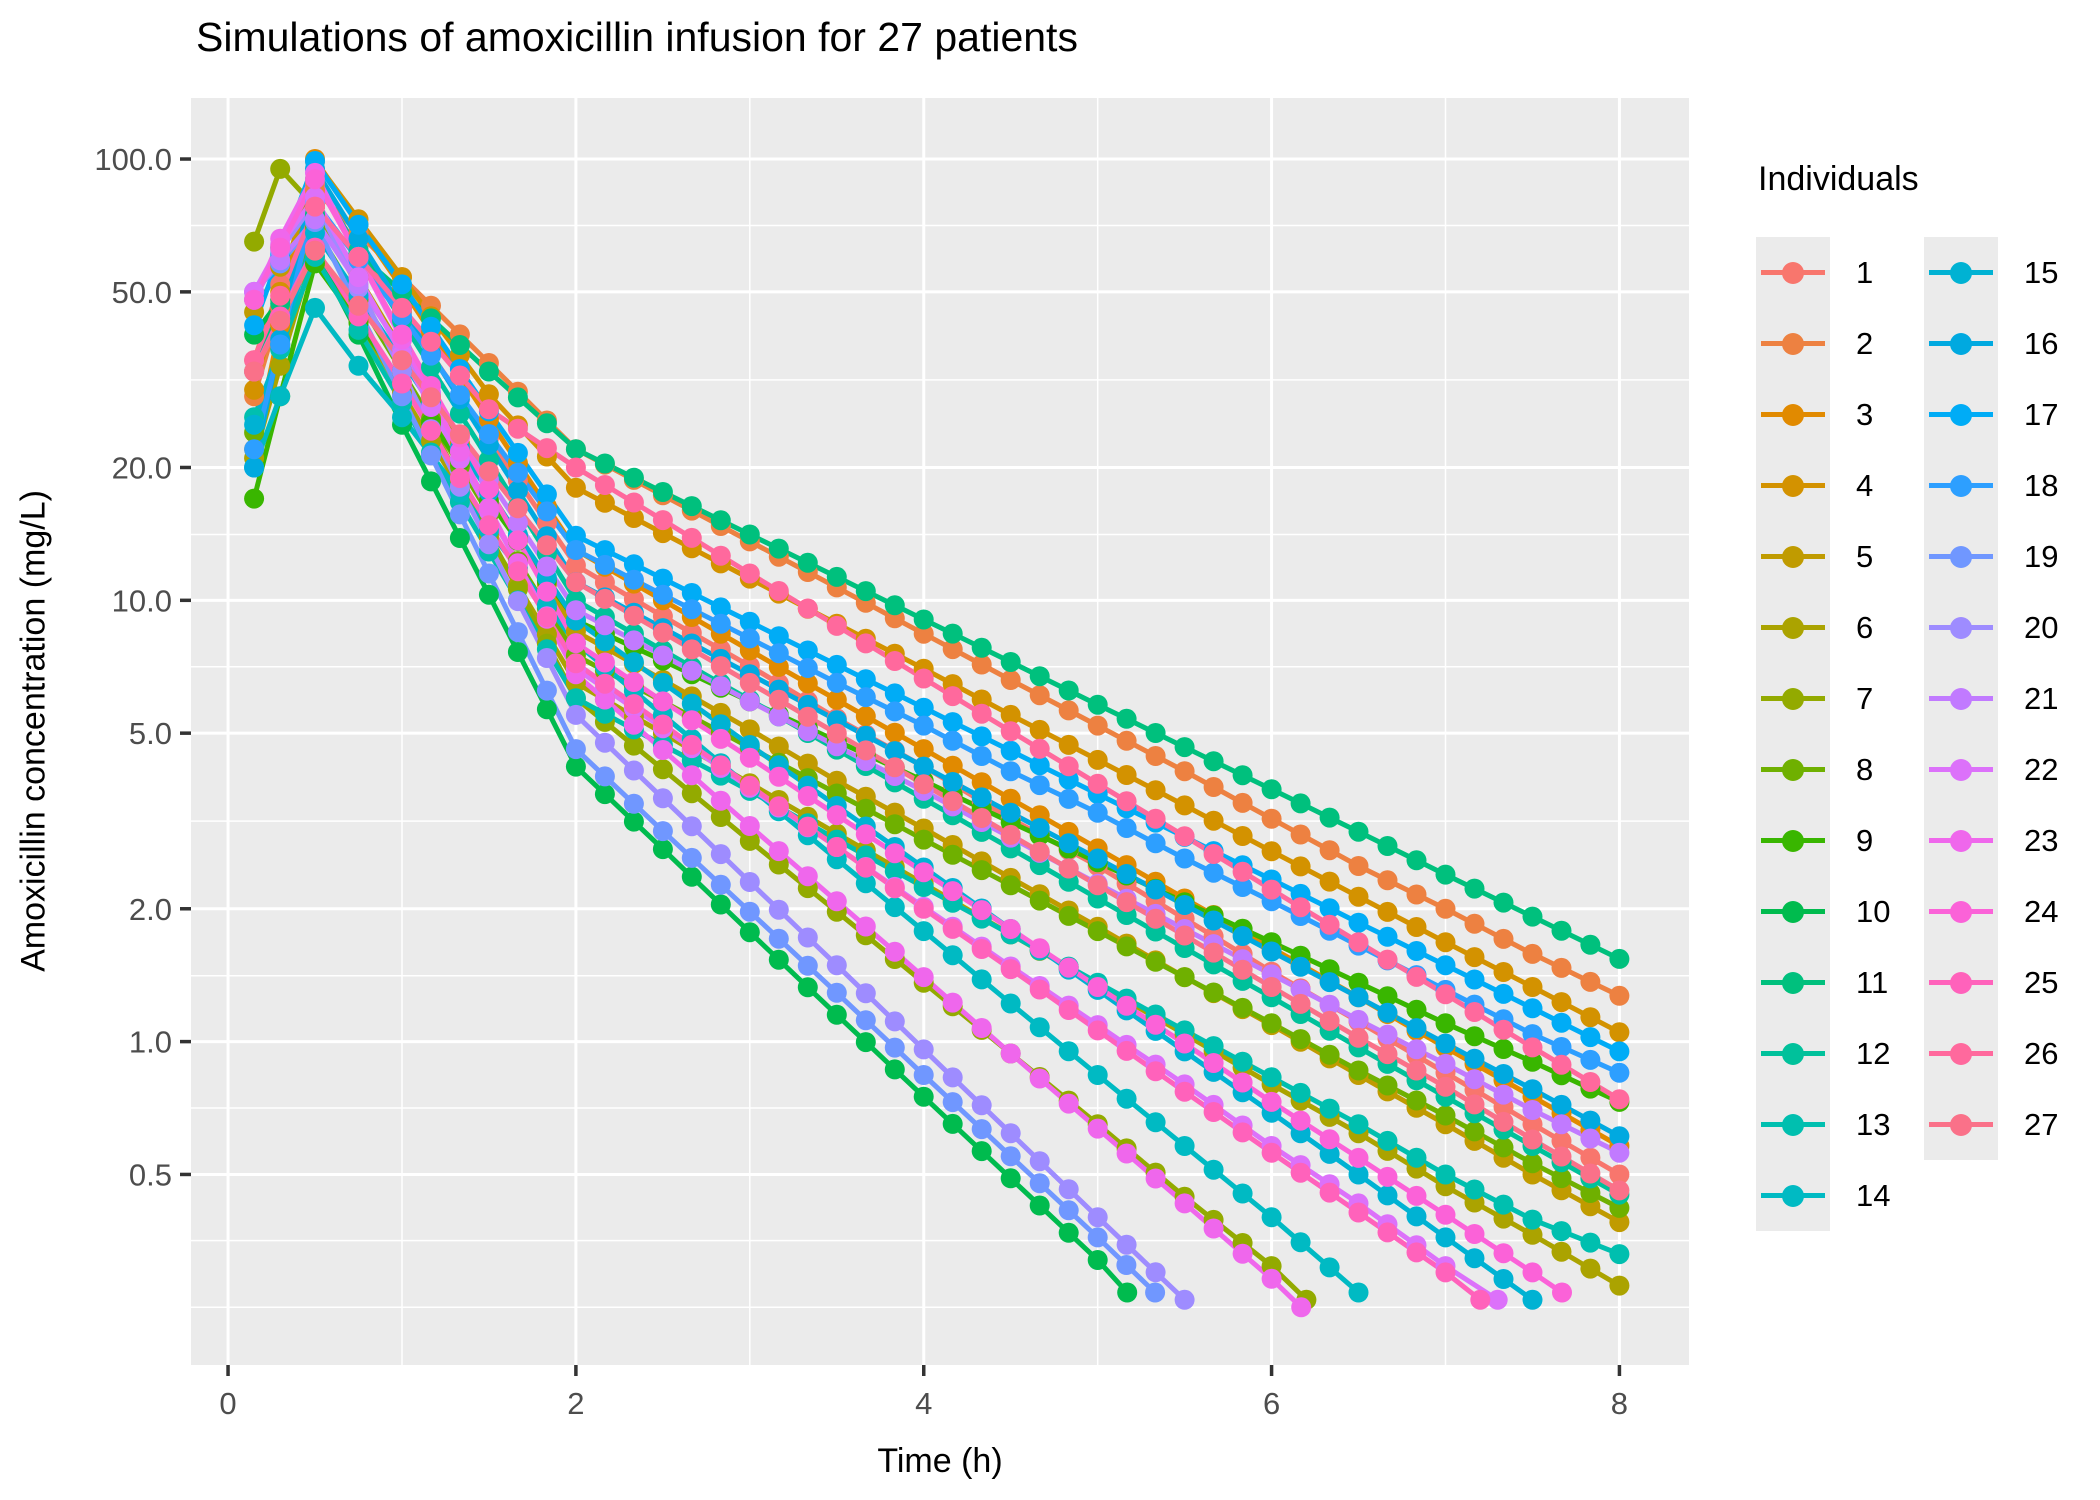 This screenshot has width=2100, height=1500. I want to click on legend-entry-2: 2, so click(1840, 343).